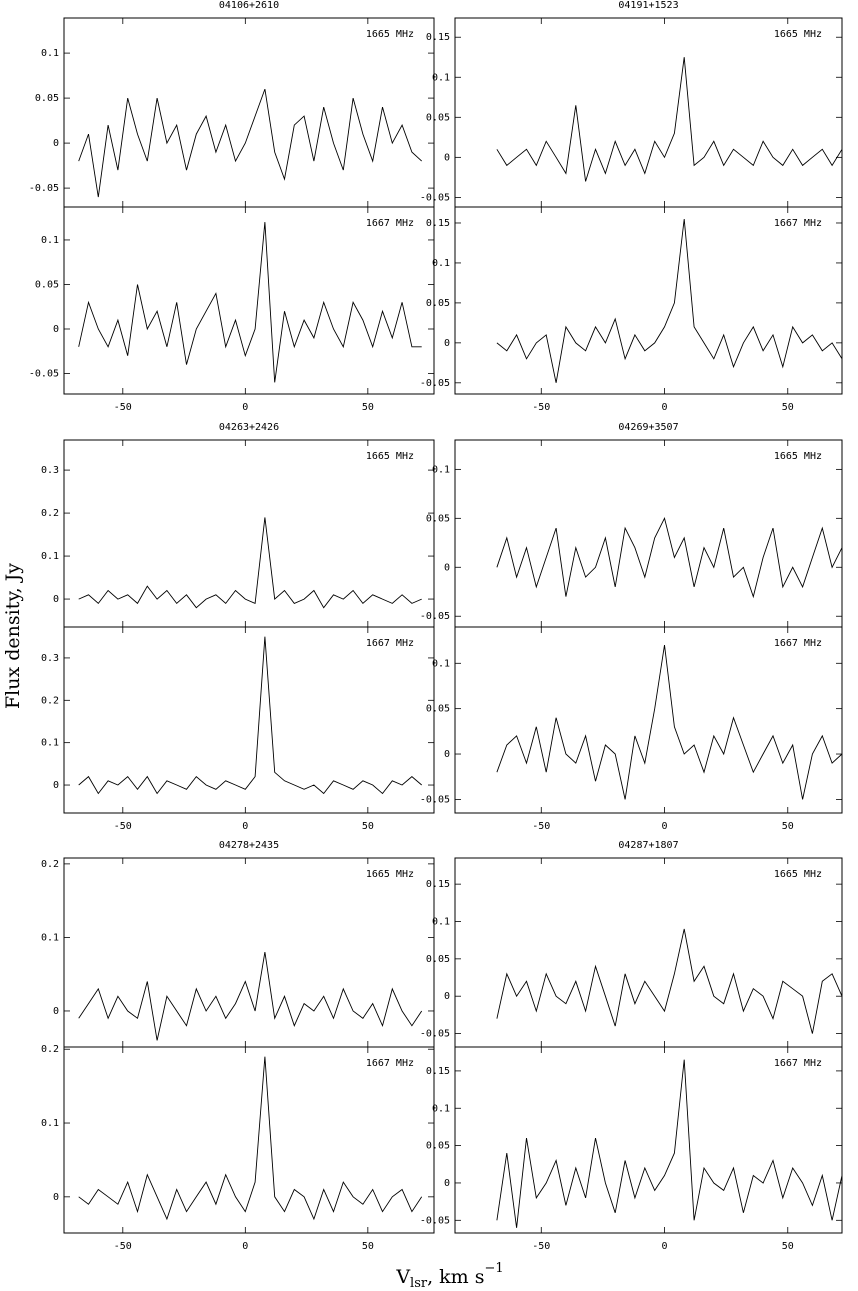 The image size is (858, 1291). I want to click on panel-title: 04263+2426, so click(249, 427).